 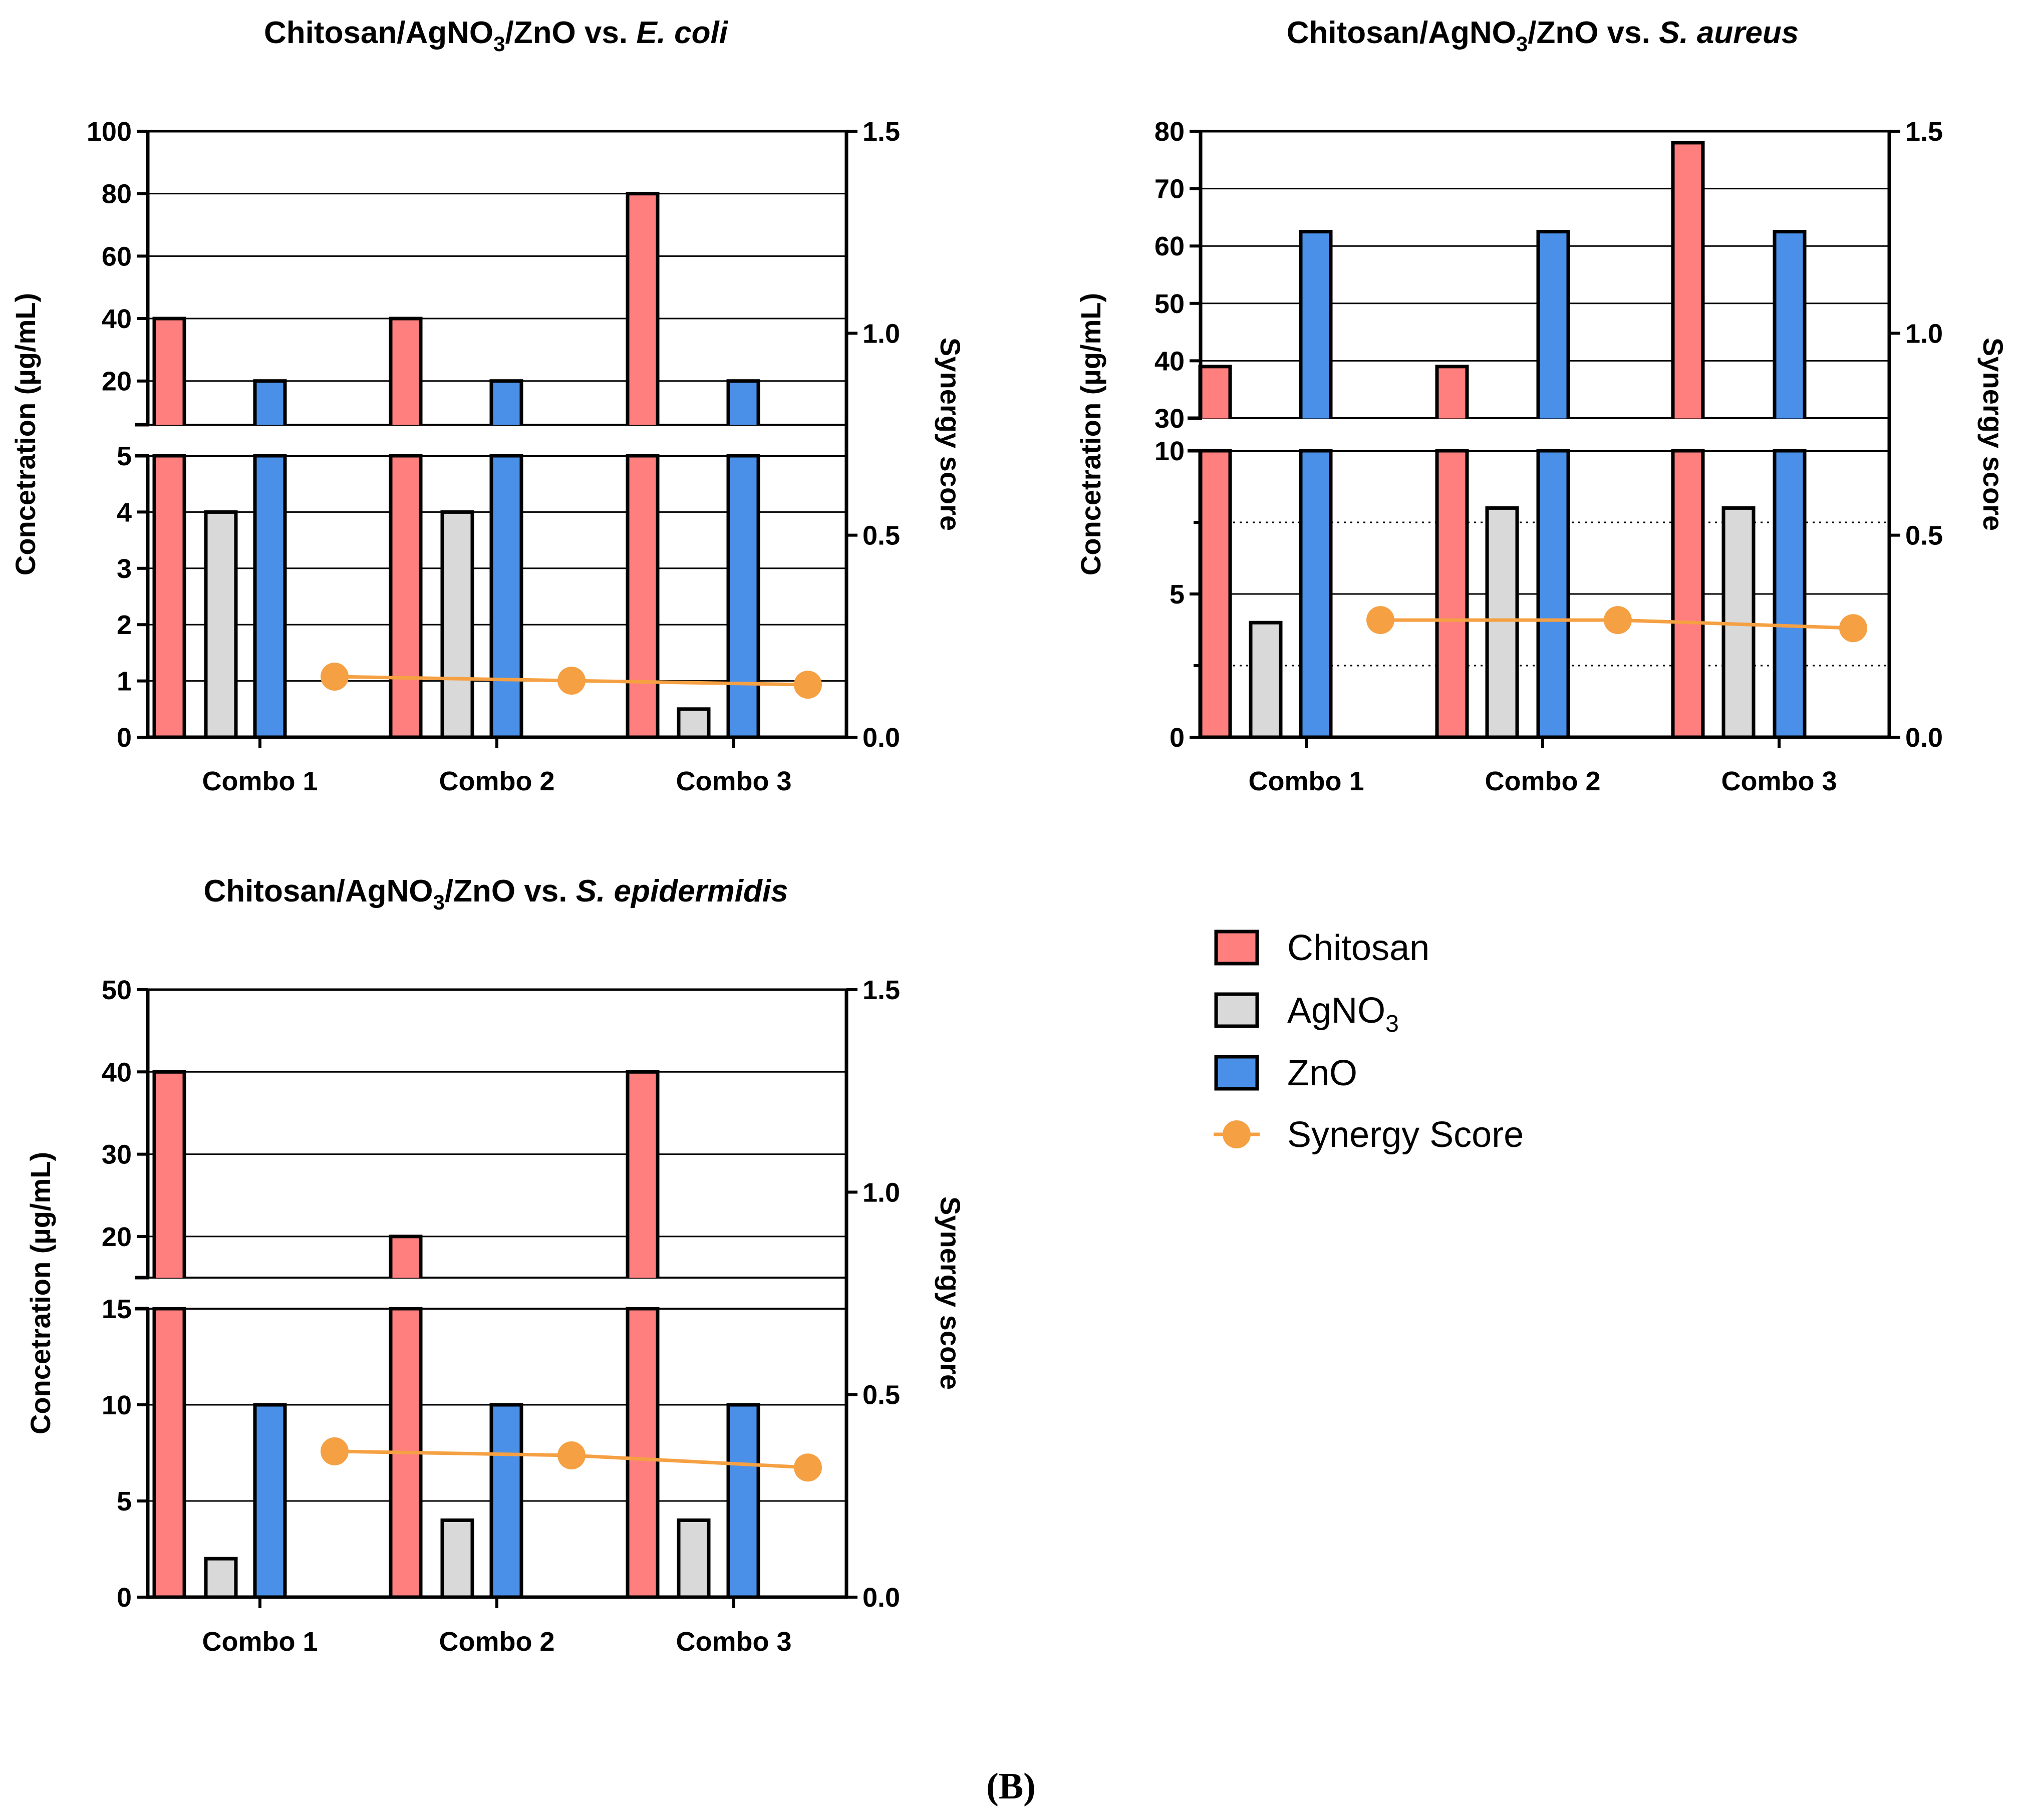 I want to click on legend-label-zno: ZnO, so click(x=1322, y=1073).